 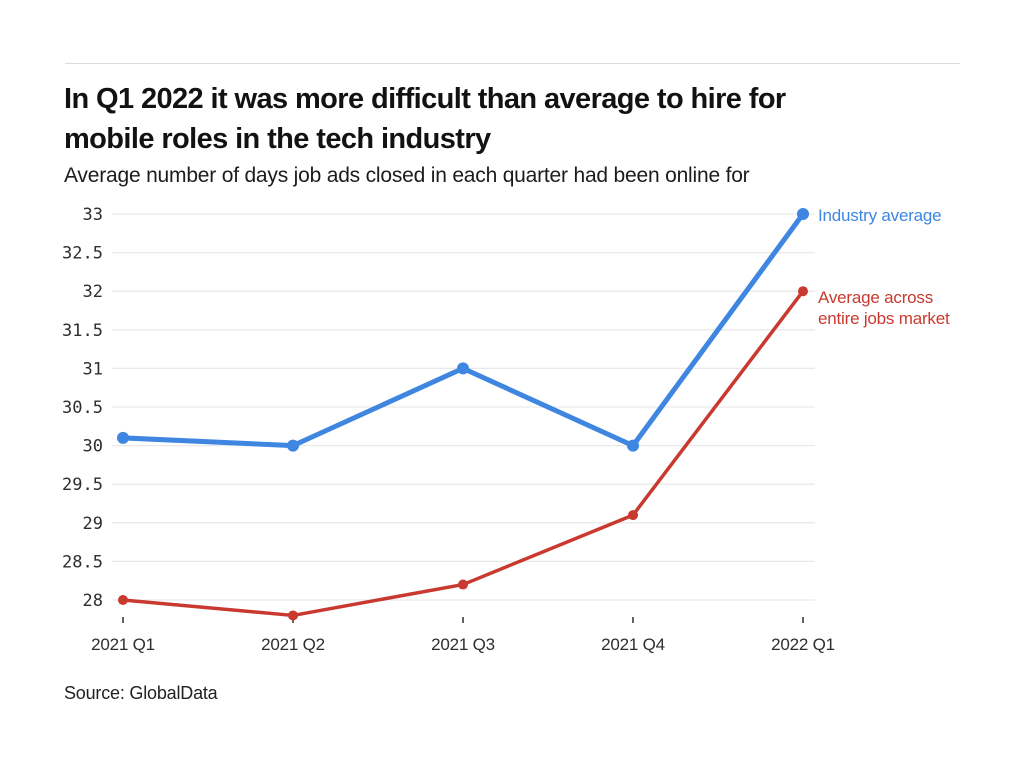 What do you see at coordinates (277, 139) in the screenshot?
I see `page-title-line2: mobile roles in the tech industry` at bounding box center [277, 139].